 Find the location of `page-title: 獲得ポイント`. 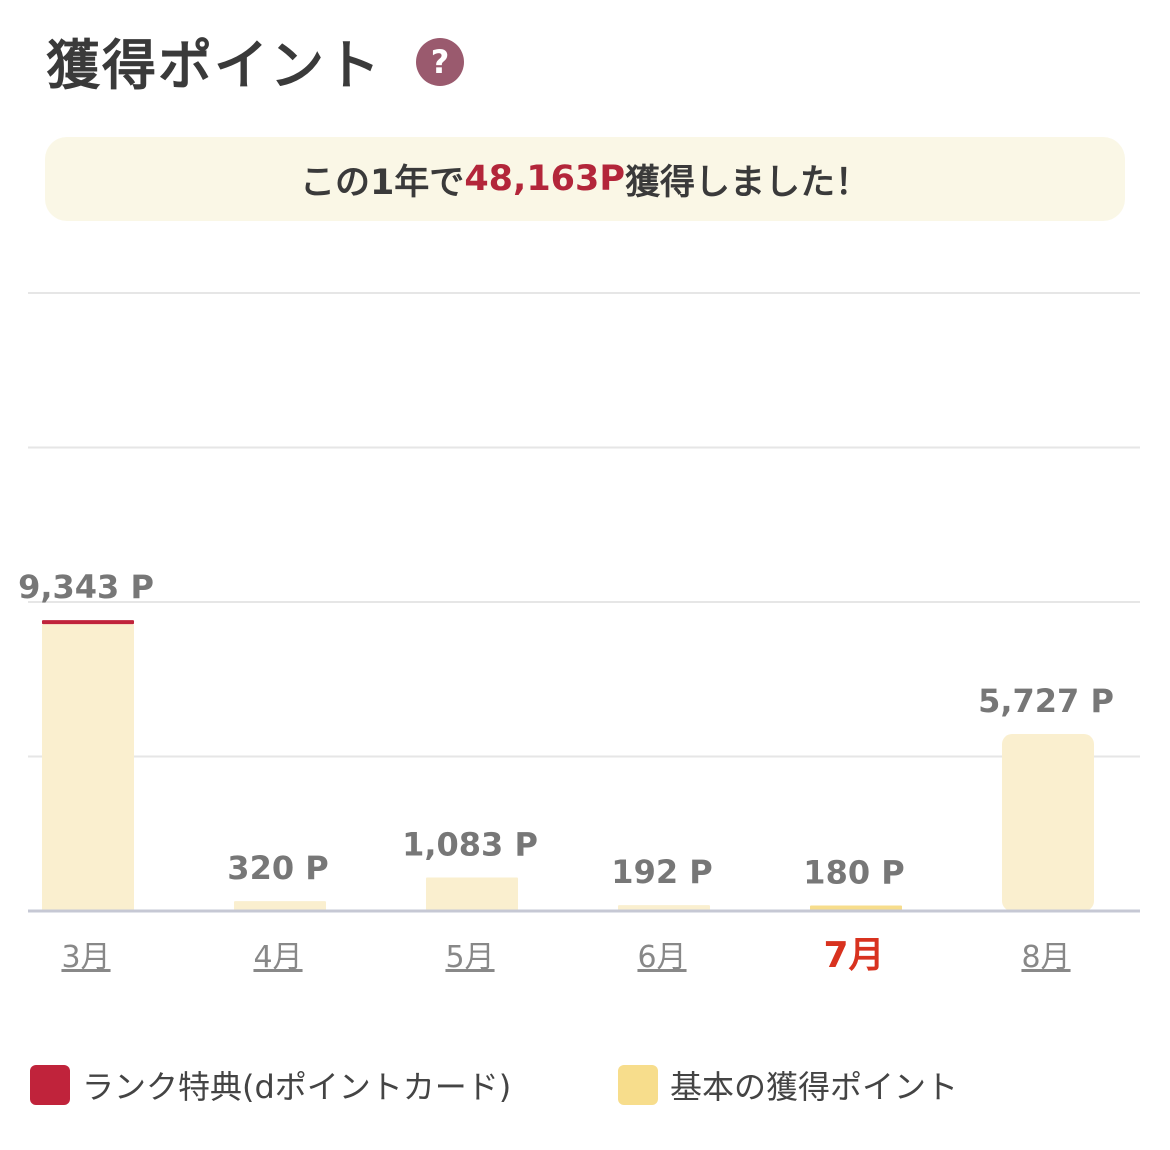

page-title: 獲得ポイント is located at coordinates (214, 65).